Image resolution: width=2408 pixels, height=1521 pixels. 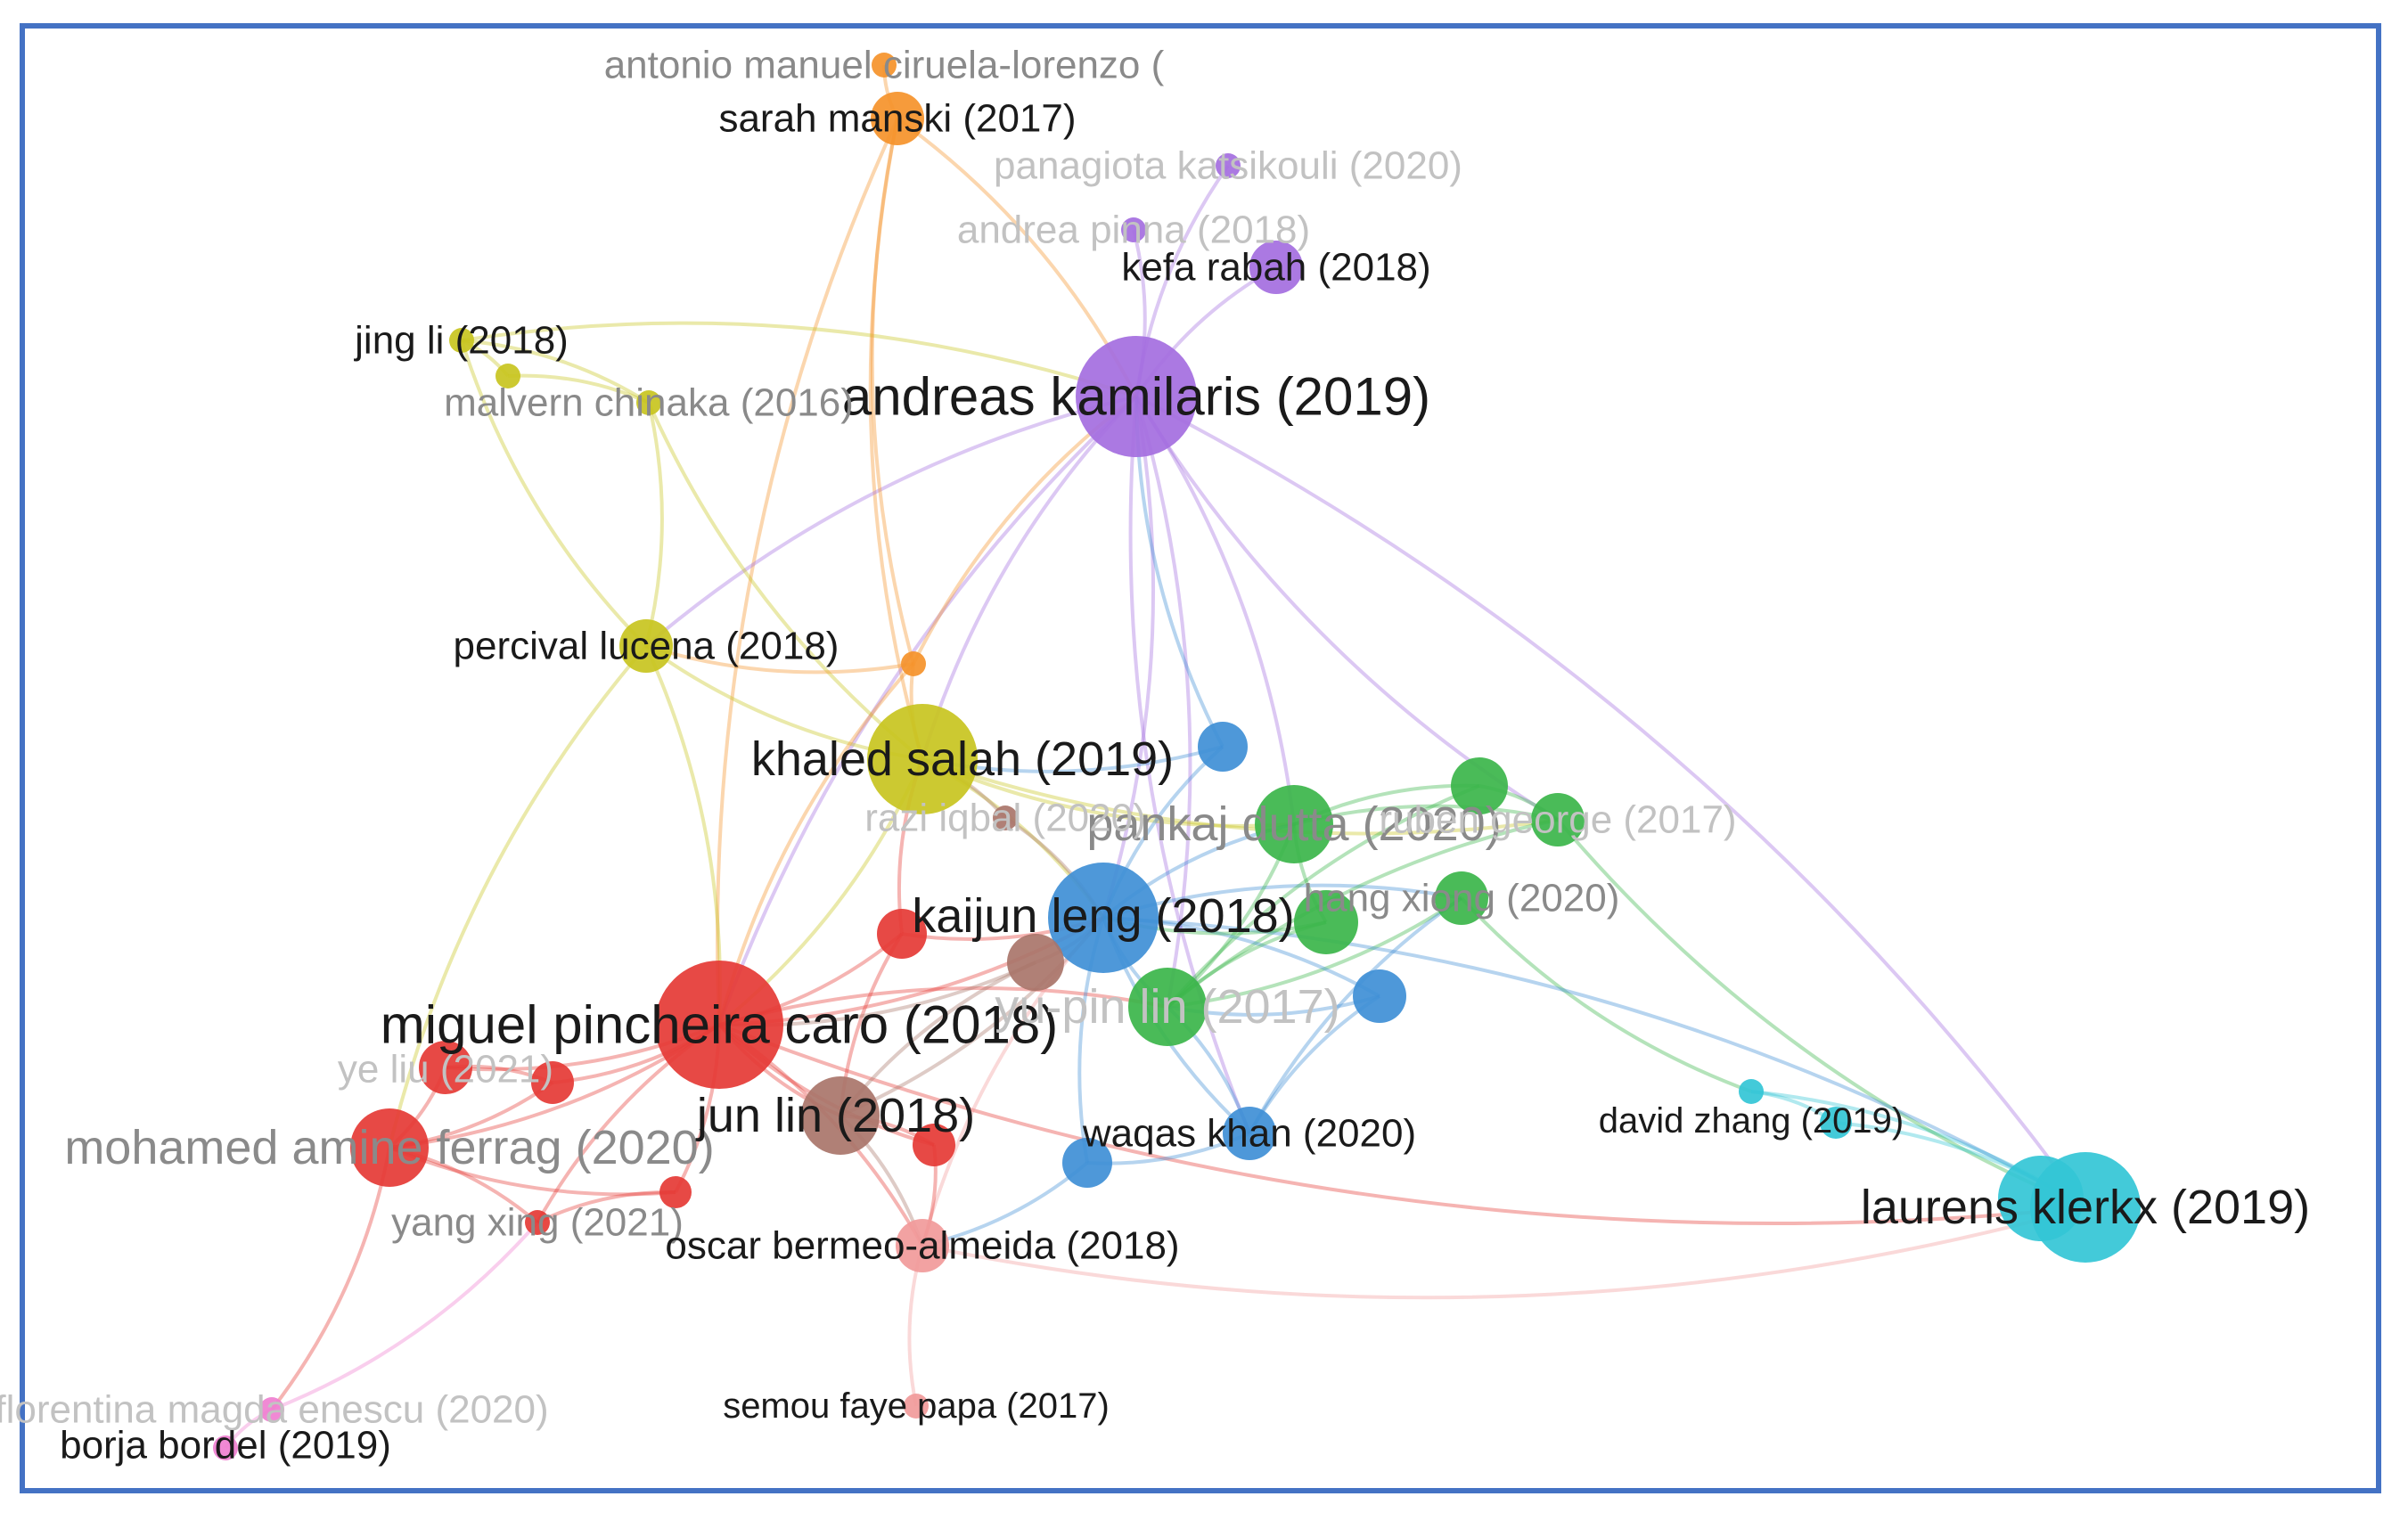 What do you see at coordinates (896, 439) in the screenshot?
I see `link-manski-salah` at bounding box center [896, 439].